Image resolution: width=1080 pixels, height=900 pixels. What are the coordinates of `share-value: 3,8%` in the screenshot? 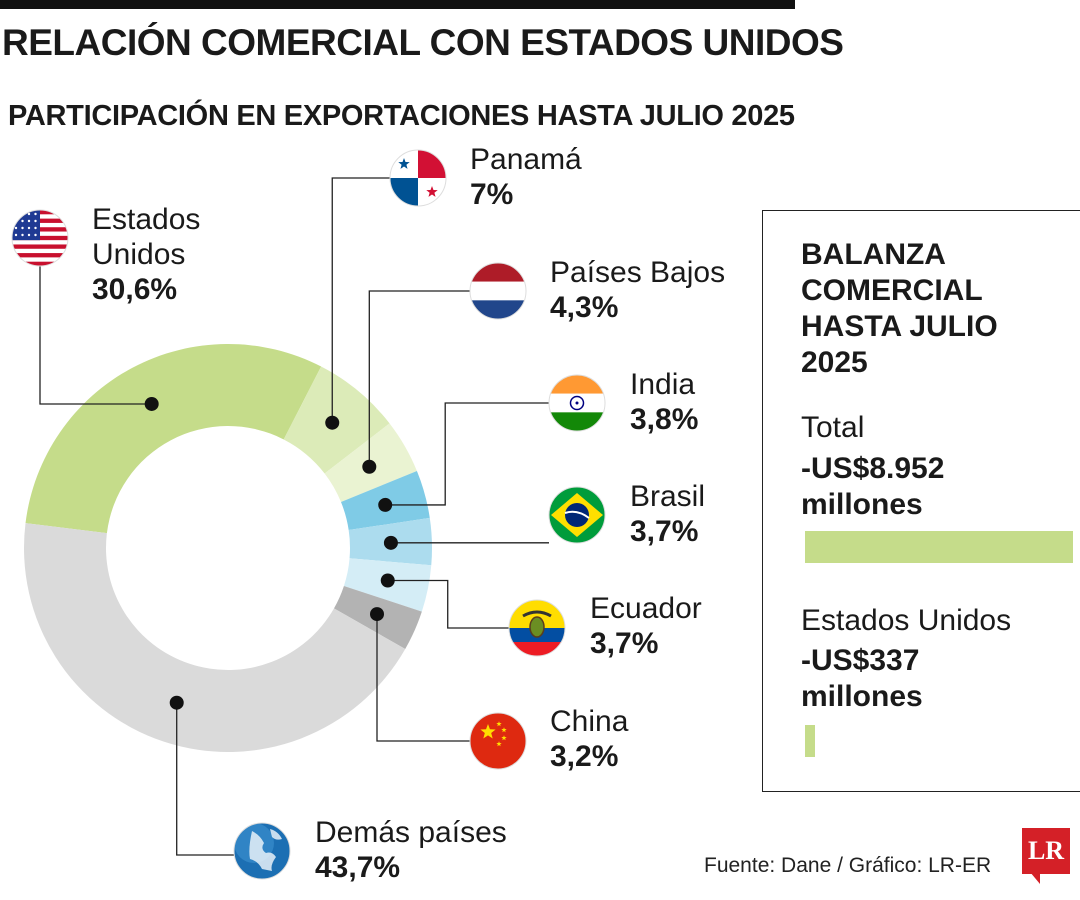 It's located at (664, 420).